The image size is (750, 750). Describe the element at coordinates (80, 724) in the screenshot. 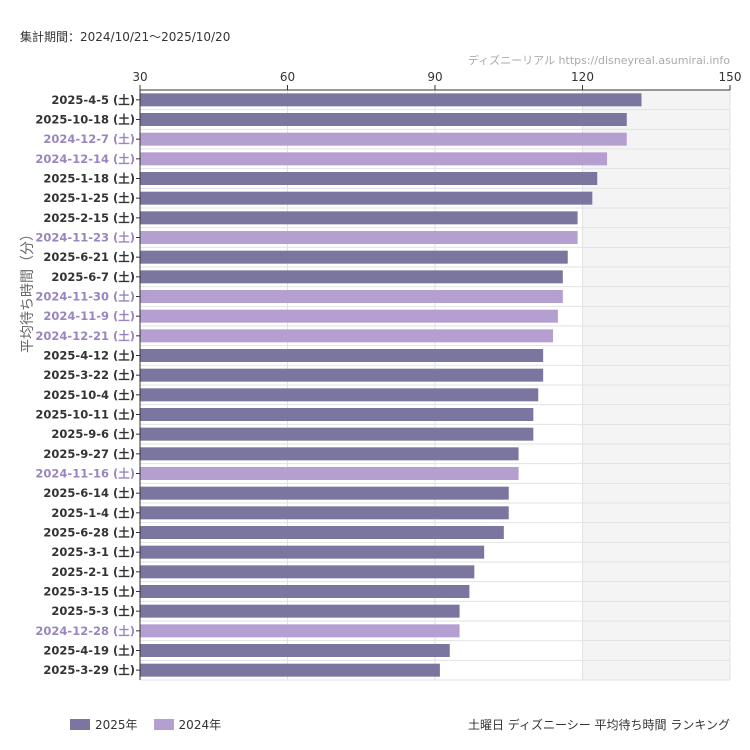

I see `legend-swatch-2025` at that location.